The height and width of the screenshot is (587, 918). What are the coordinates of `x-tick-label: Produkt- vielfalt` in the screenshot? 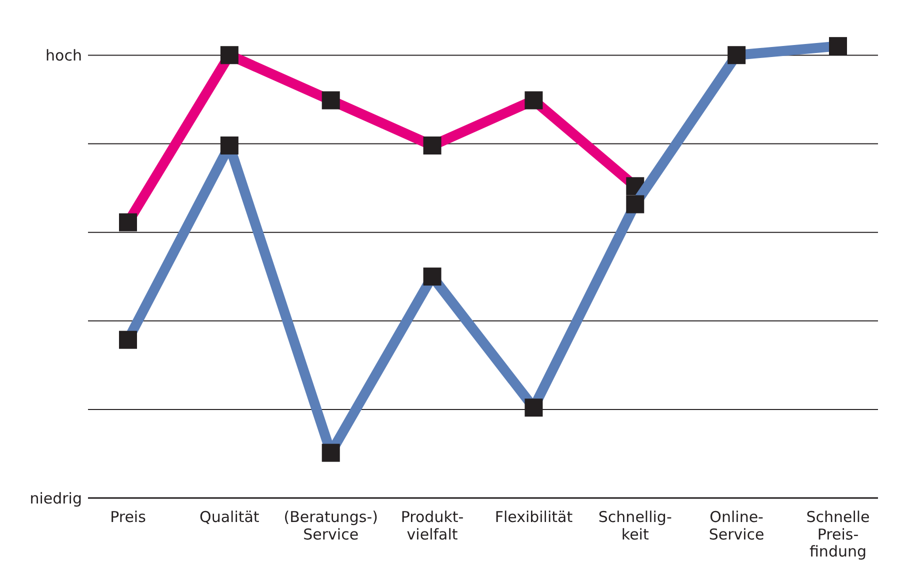 It's located at (432, 526).